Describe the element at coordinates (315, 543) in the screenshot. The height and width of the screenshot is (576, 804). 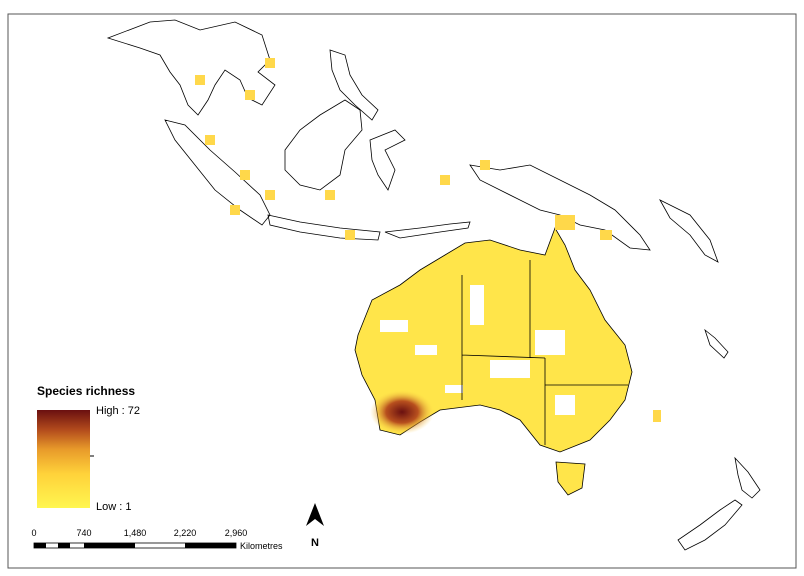
I see `north-label: N` at that location.